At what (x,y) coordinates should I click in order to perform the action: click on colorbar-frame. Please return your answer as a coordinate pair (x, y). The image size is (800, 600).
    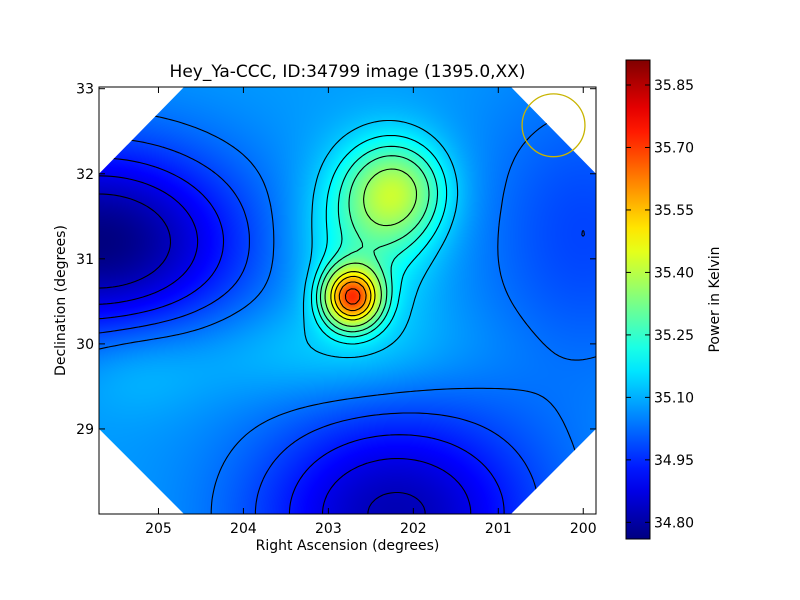
    Looking at the image, I should click on (638, 299).